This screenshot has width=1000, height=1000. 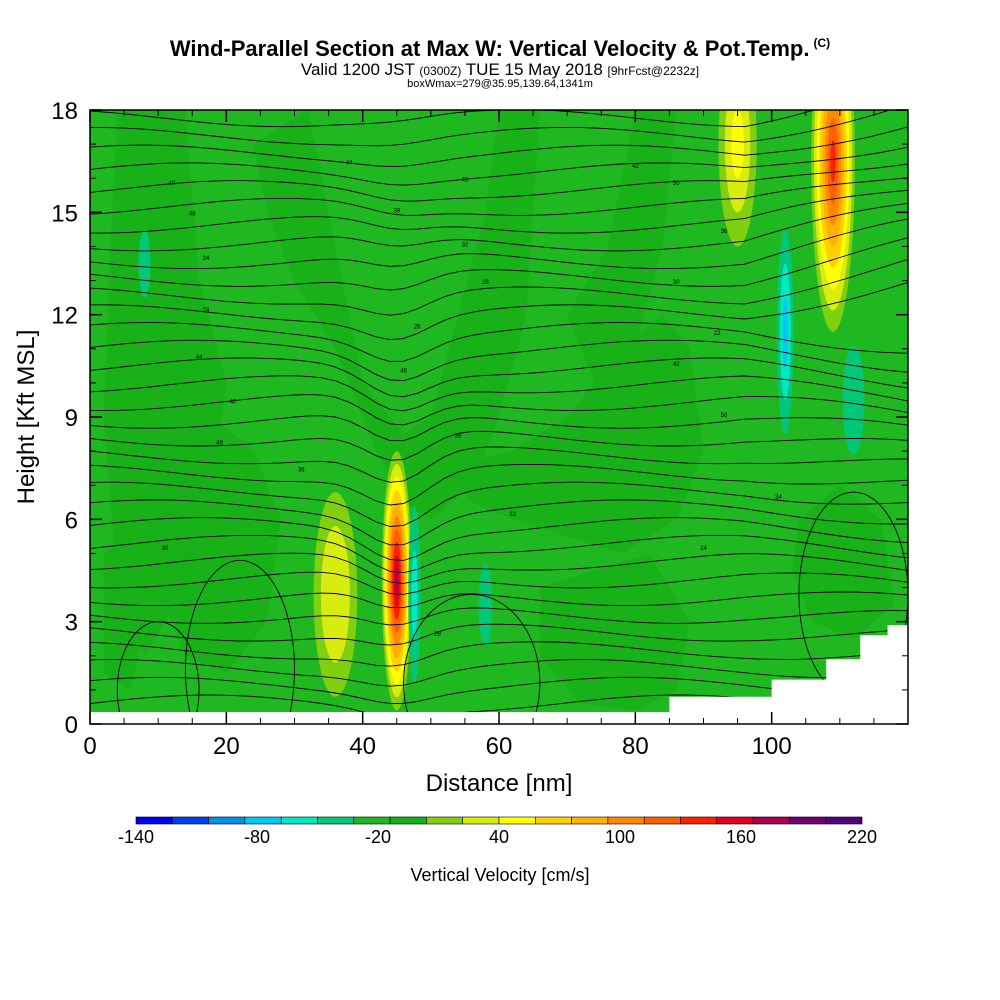 I want to click on y-axis-label: Height [Kft MSL], so click(x=26, y=417).